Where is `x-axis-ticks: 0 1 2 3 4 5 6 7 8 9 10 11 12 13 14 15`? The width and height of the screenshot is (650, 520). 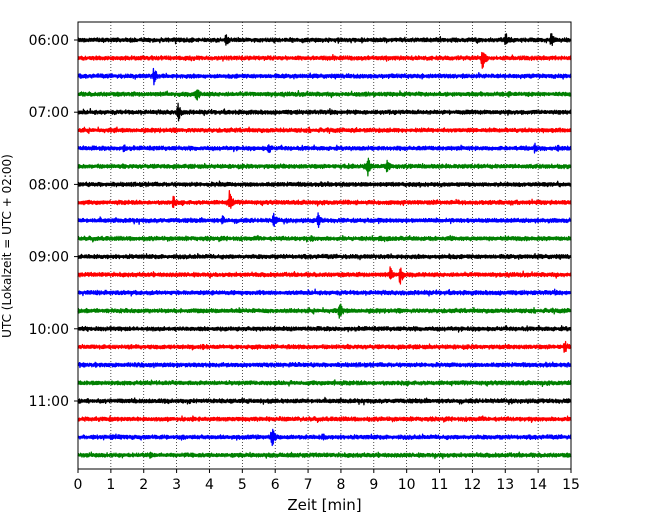
x-axis-ticks: 0 1 2 3 4 5 6 7 8 9 10 11 12 13 14 15 is located at coordinates (327, 481).